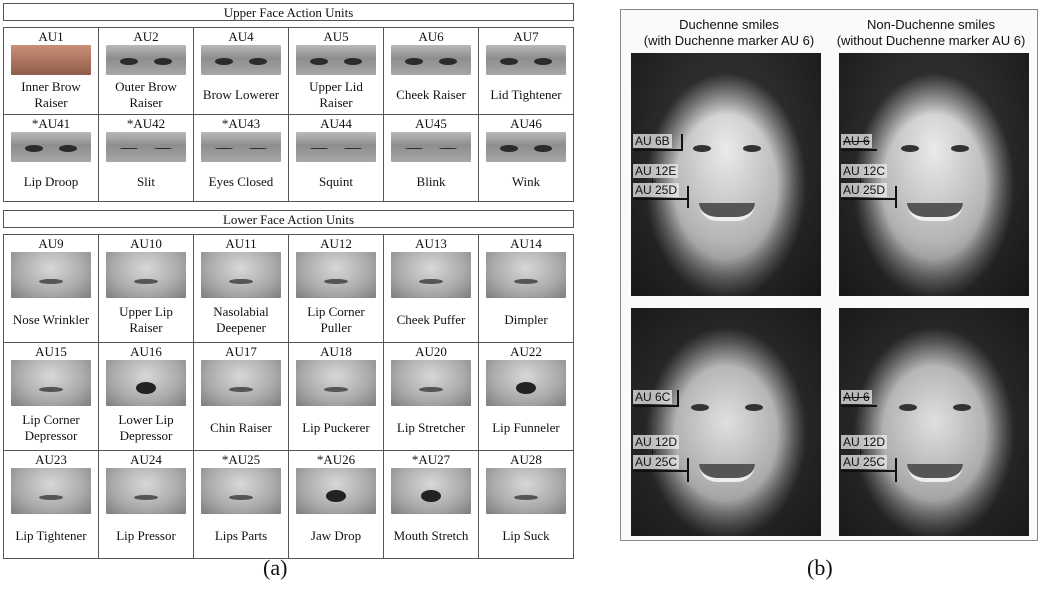 The image size is (1044, 603). Describe the element at coordinates (51, 94) in the screenshot. I see `au-name: Inner Brow Raiser` at that location.